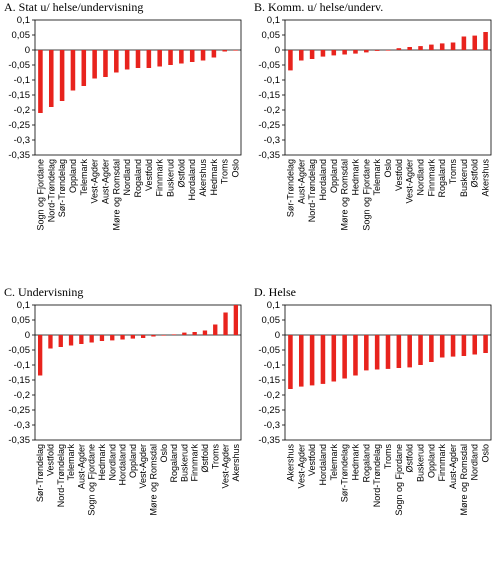  What do you see at coordinates (21, 320) in the screenshot?
I see `y-tick-label: 0,05` at bounding box center [21, 320].